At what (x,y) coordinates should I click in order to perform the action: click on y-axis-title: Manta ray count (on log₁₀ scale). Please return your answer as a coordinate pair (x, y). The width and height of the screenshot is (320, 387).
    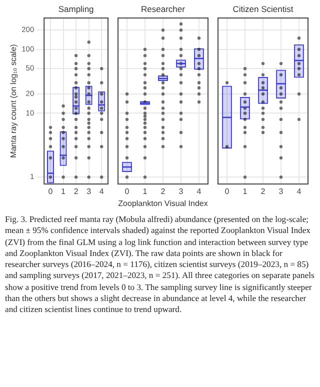
    Looking at the image, I should click on (13, 101).